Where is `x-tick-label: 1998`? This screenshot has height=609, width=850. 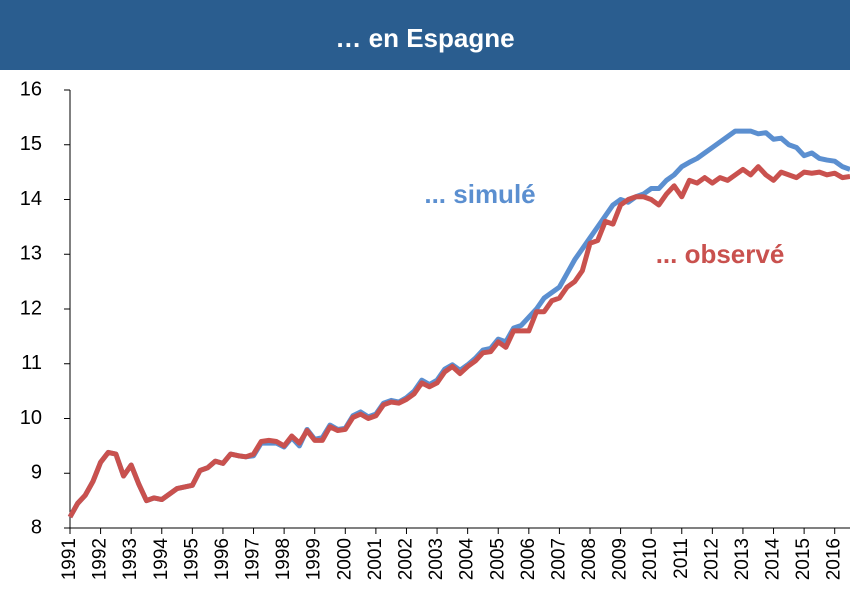 x-tick-label: 1998 is located at coordinates (283, 559).